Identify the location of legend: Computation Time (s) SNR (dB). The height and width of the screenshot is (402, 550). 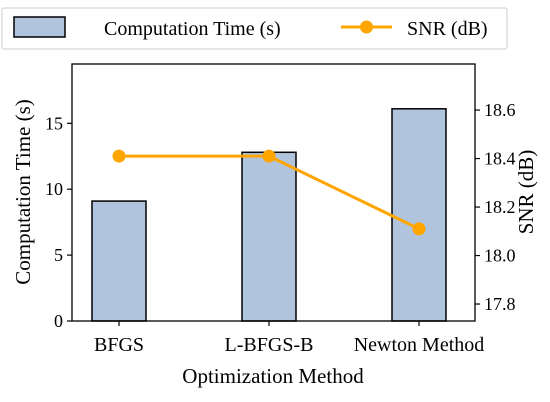
(254, 28).